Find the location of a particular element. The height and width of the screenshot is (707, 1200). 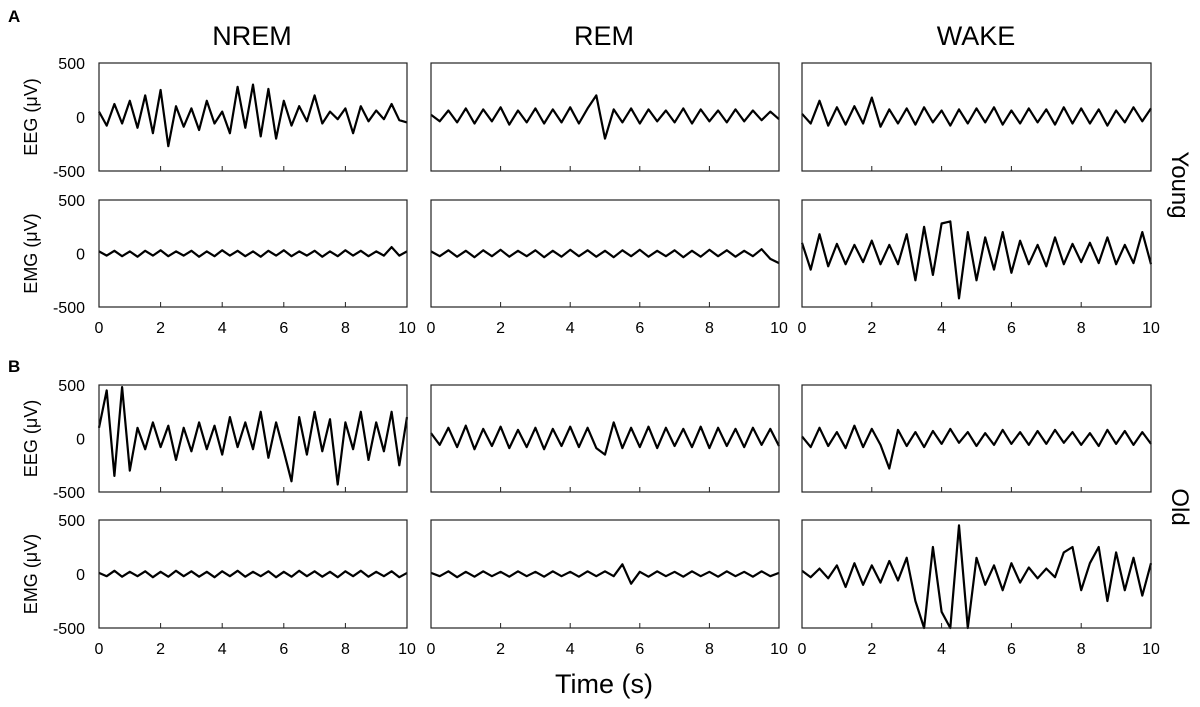

axes-box-young-nrem-emg is located at coordinates (253, 253).